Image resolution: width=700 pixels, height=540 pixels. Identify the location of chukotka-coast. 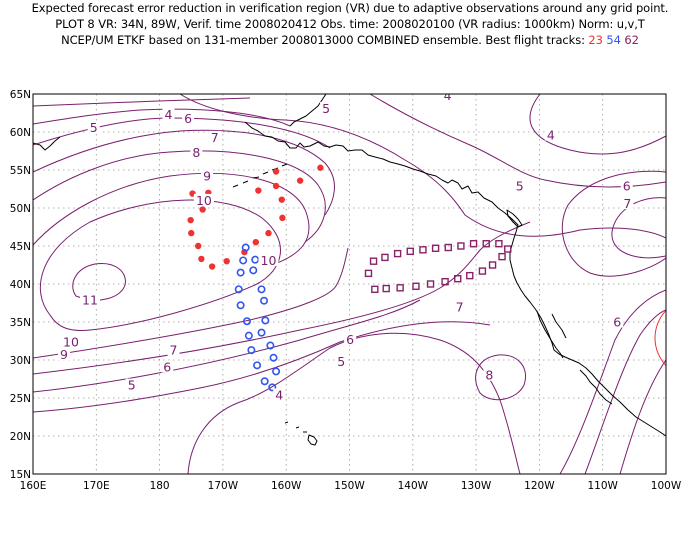
(47, 143).